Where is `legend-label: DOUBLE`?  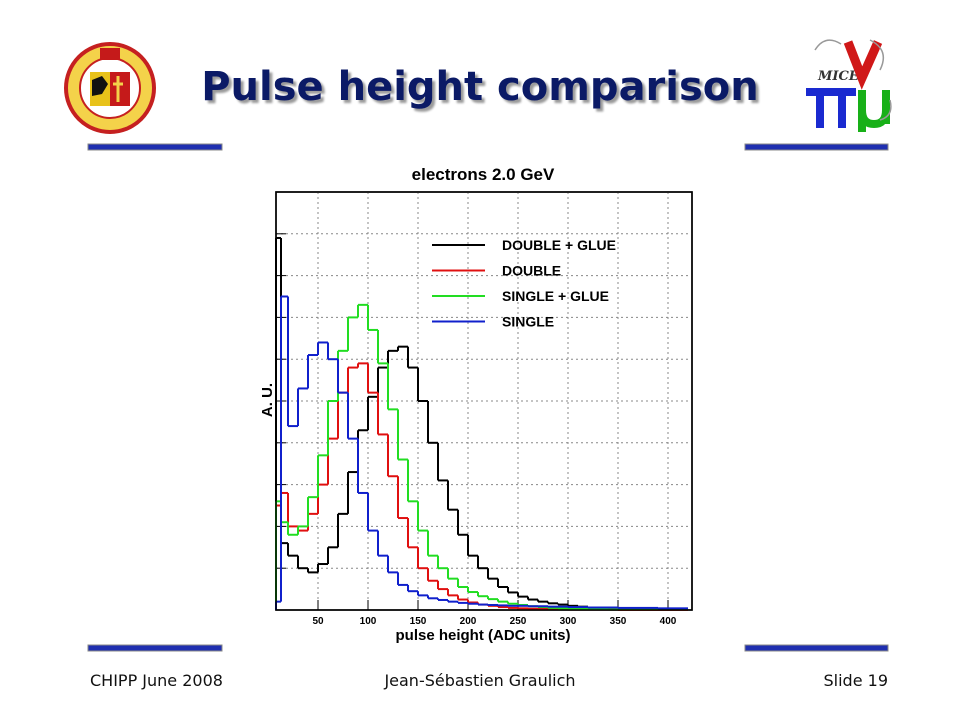 legend-label: DOUBLE is located at coordinates (531, 271).